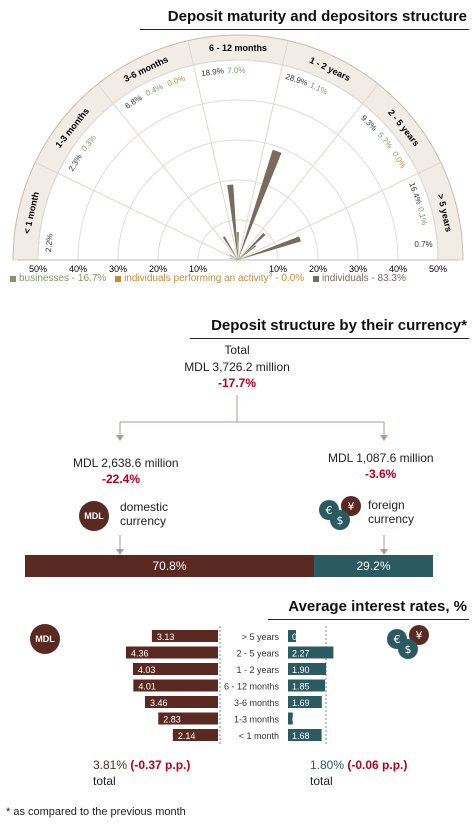  Describe the element at coordinates (75, 163) in the screenshot. I see `rose-value-label: 2.3%` at that location.